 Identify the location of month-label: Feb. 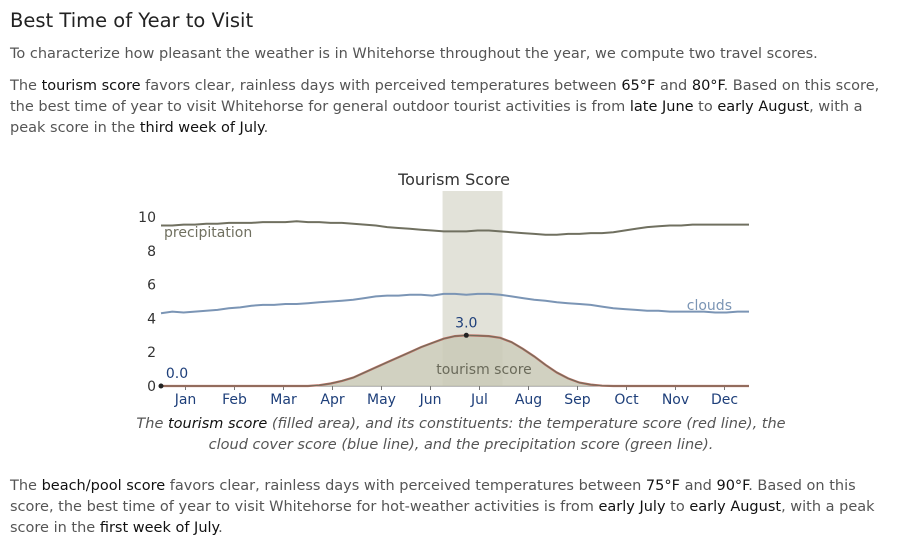
(234, 400).